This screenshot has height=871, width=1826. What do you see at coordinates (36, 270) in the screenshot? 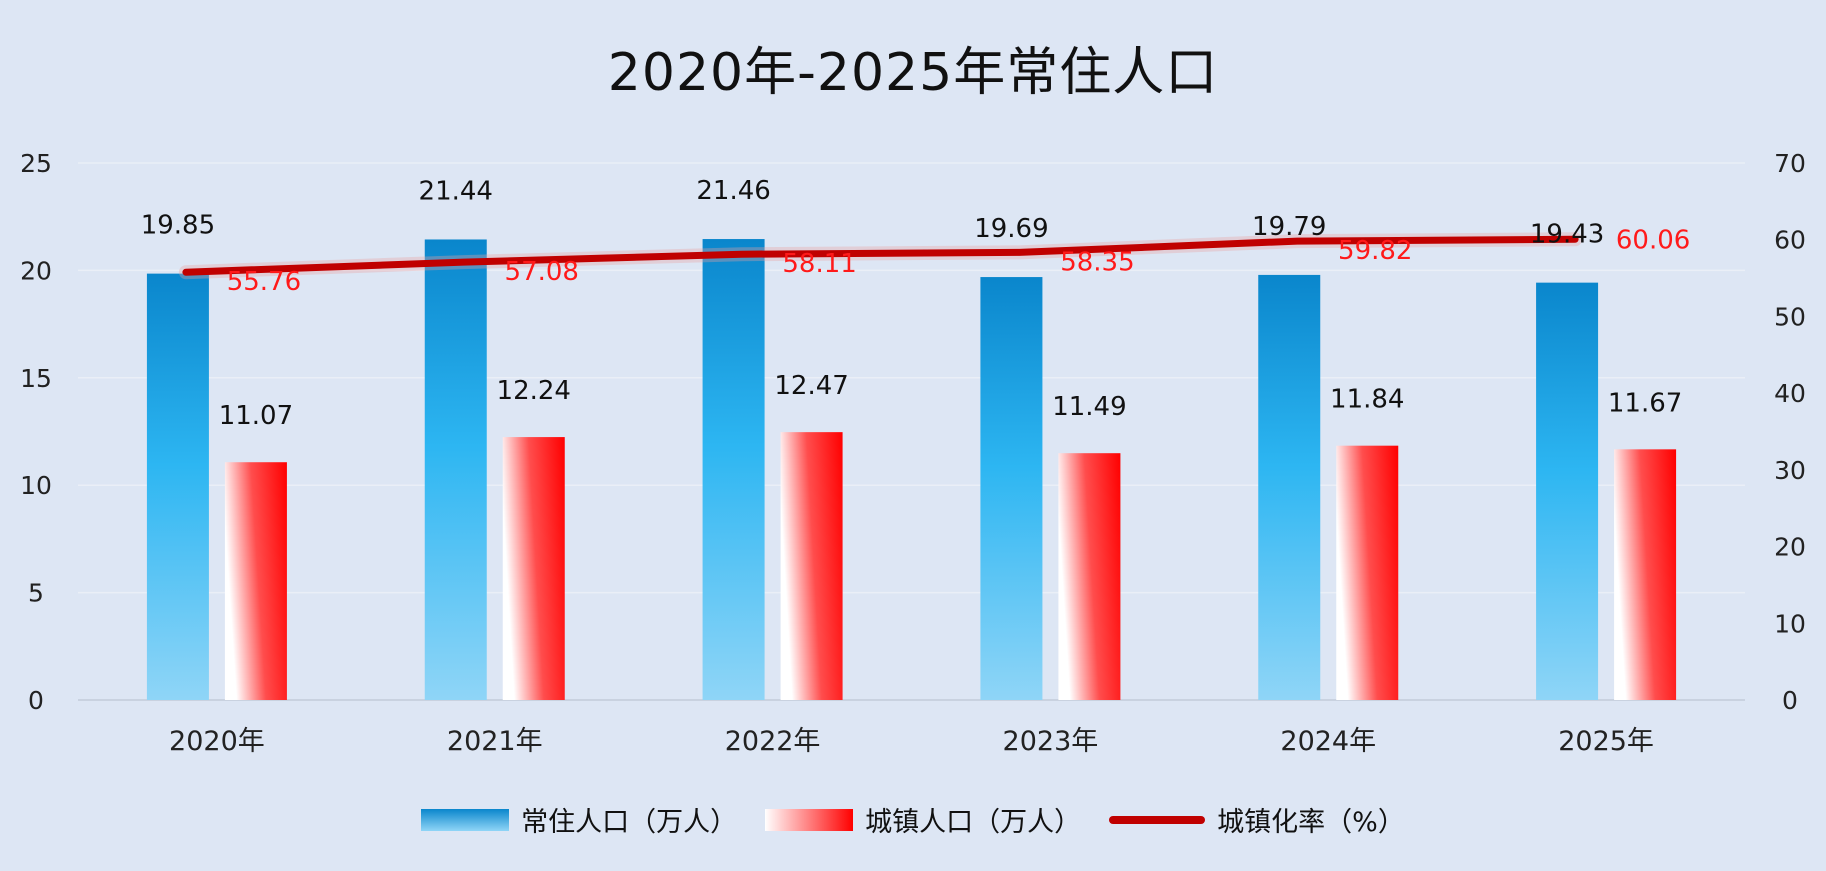
I see `y-left-tick-label: 20` at bounding box center [36, 270].